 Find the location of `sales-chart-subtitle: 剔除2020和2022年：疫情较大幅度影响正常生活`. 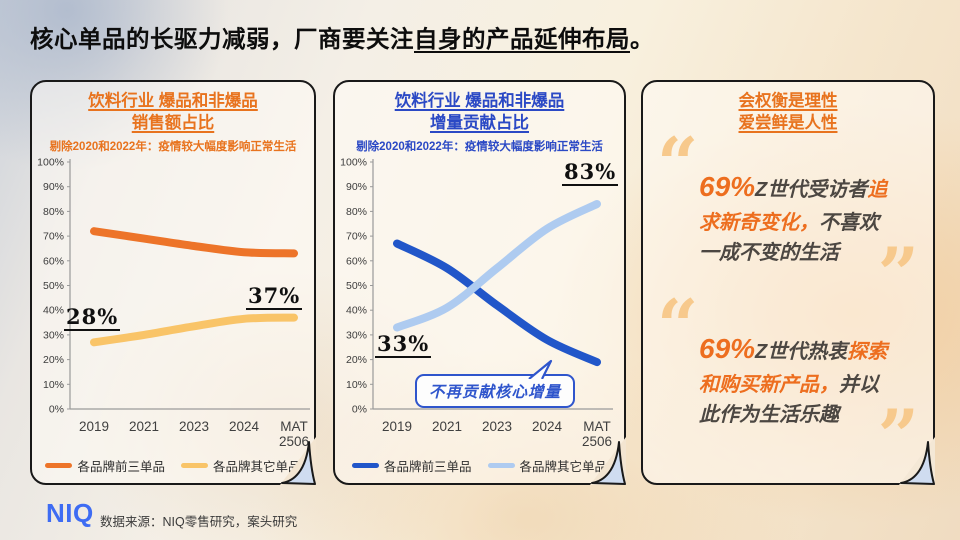

sales-chart-subtitle: 剔除2020和2022年：疫情较大幅度影响正常生活 is located at coordinates (173, 147).